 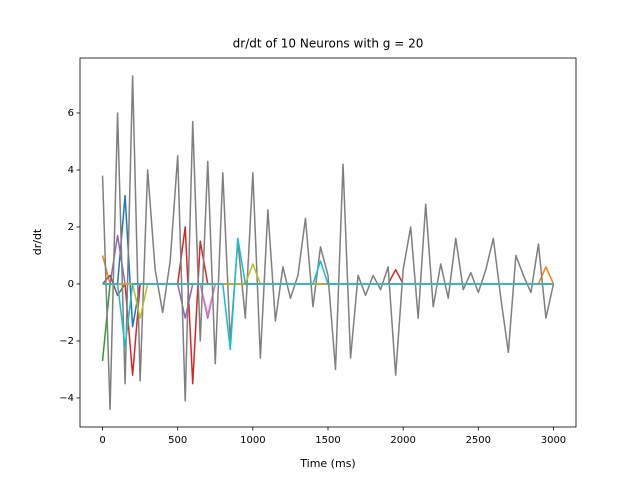 What do you see at coordinates (102, 440) in the screenshot?
I see `x-tick-label: 0` at bounding box center [102, 440].